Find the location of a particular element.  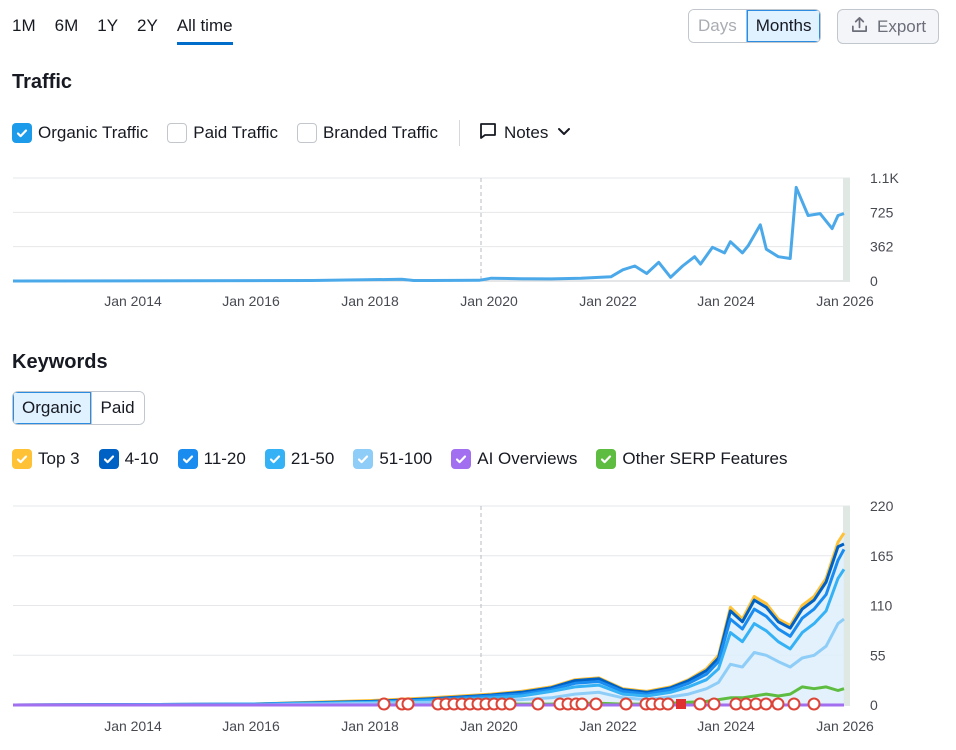

range-tabs: 1M 6M 1Y 2Y All time is located at coordinates (132, 29).